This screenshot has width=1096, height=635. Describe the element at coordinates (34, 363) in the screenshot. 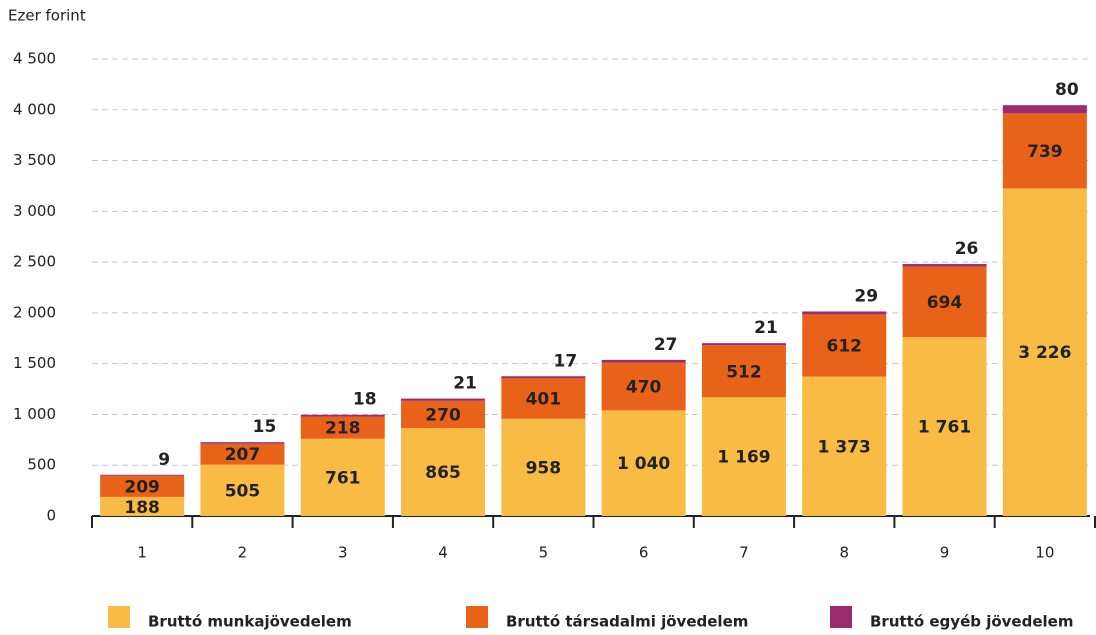

I see `y-tick-label: 1 500` at that location.